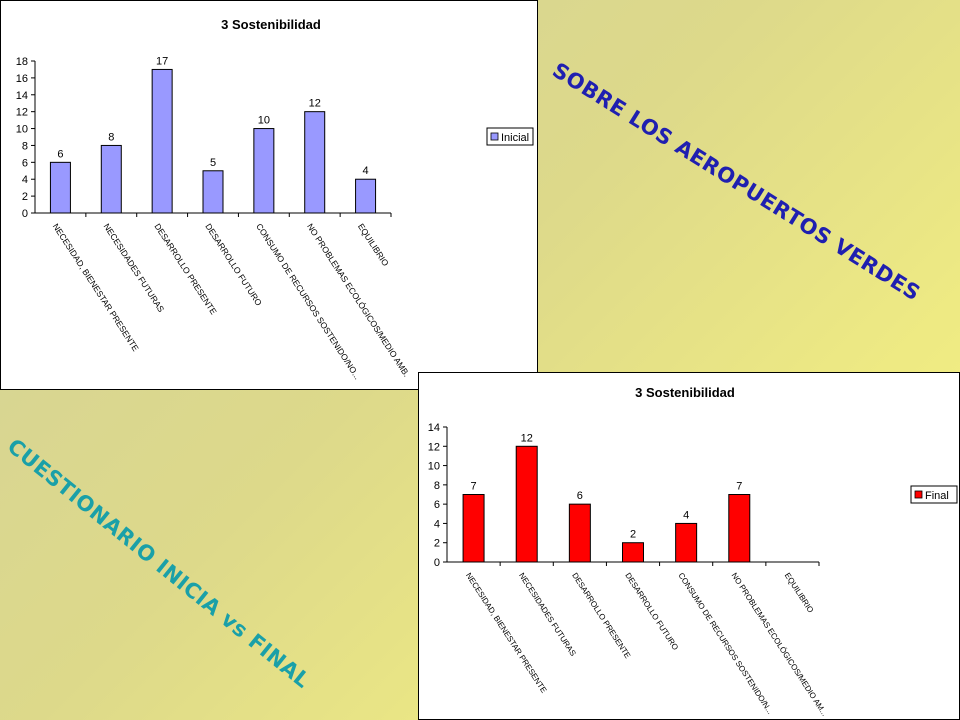 The width and height of the screenshot is (960, 720). Describe the element at coordinates (736, 182) in the screenshot. I see `heading-airports: SOBRE LOS AEROPUERTOS VERDES` at that location.